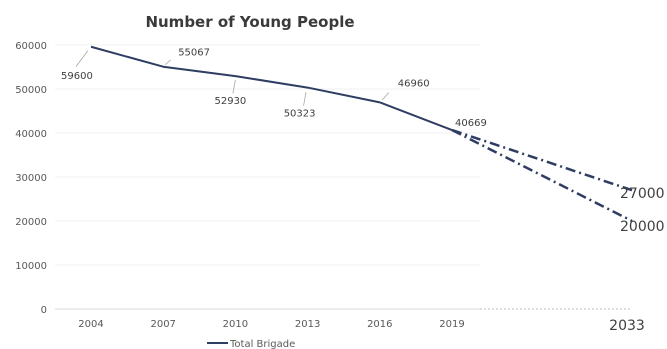  What do you see at coordinates (414, 83) in the screenshot?
I see `data-label: 46960` at bounding box center [414, 83].